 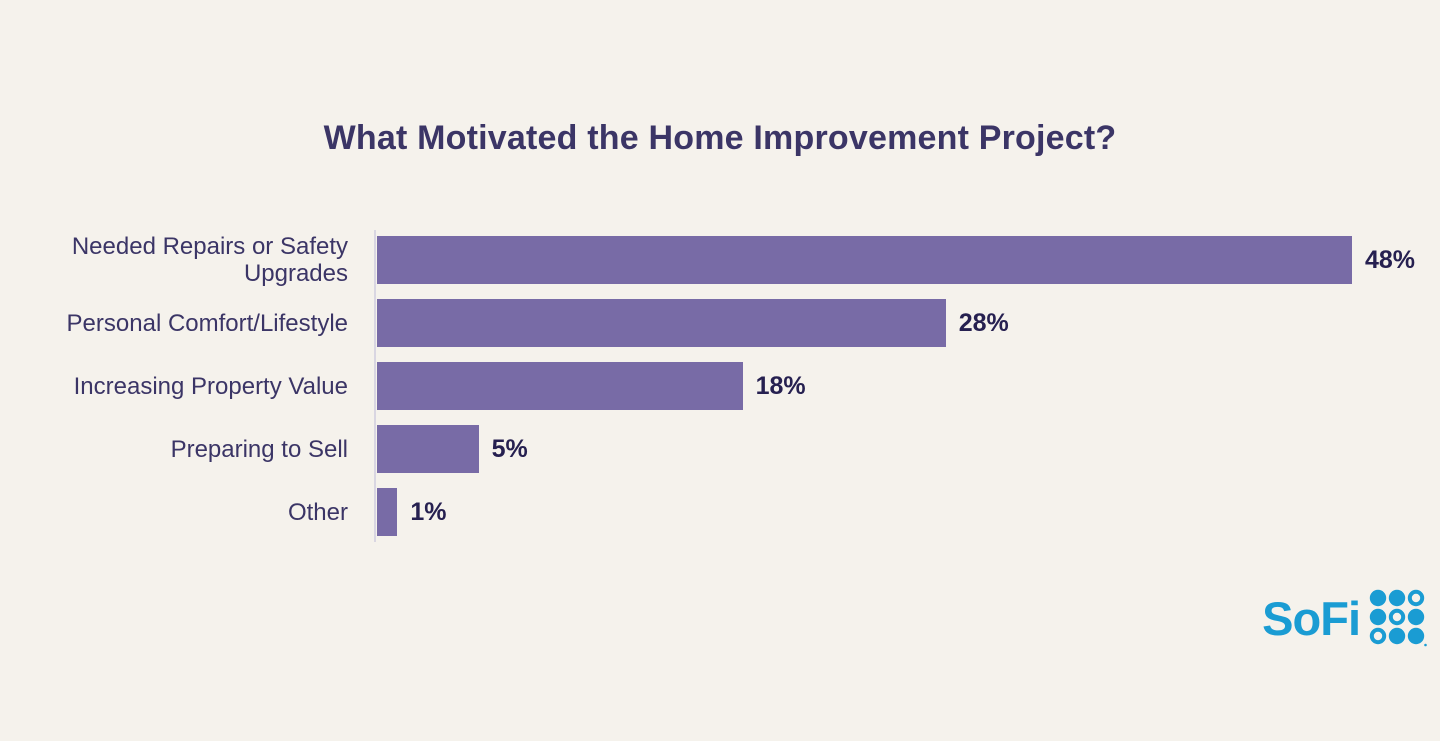 I want to click on bar-row: Needed Repairs or Safety Upgrades 48%, so click(x=720, y=260).